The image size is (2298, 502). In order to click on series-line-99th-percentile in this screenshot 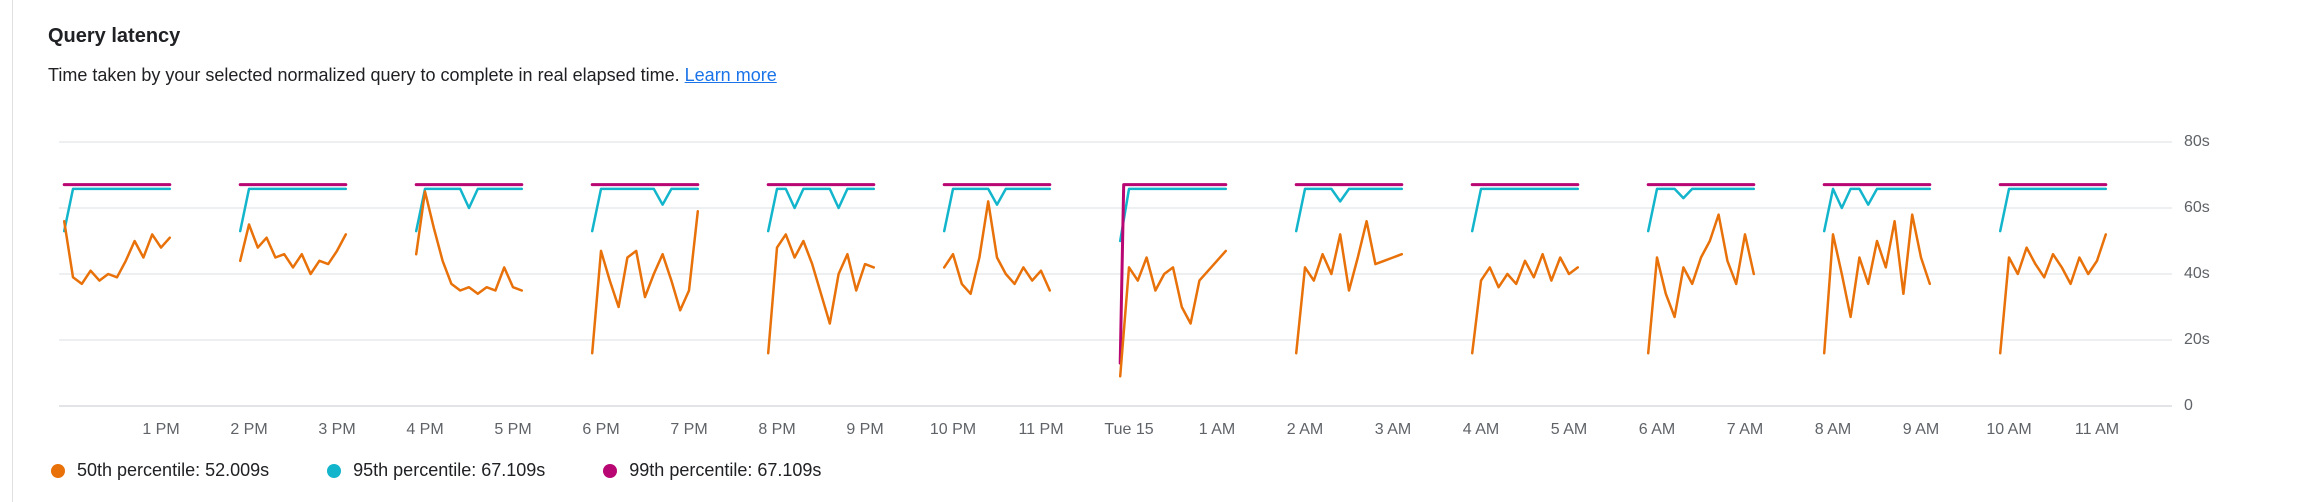, I will do `click(1173, 274)`.